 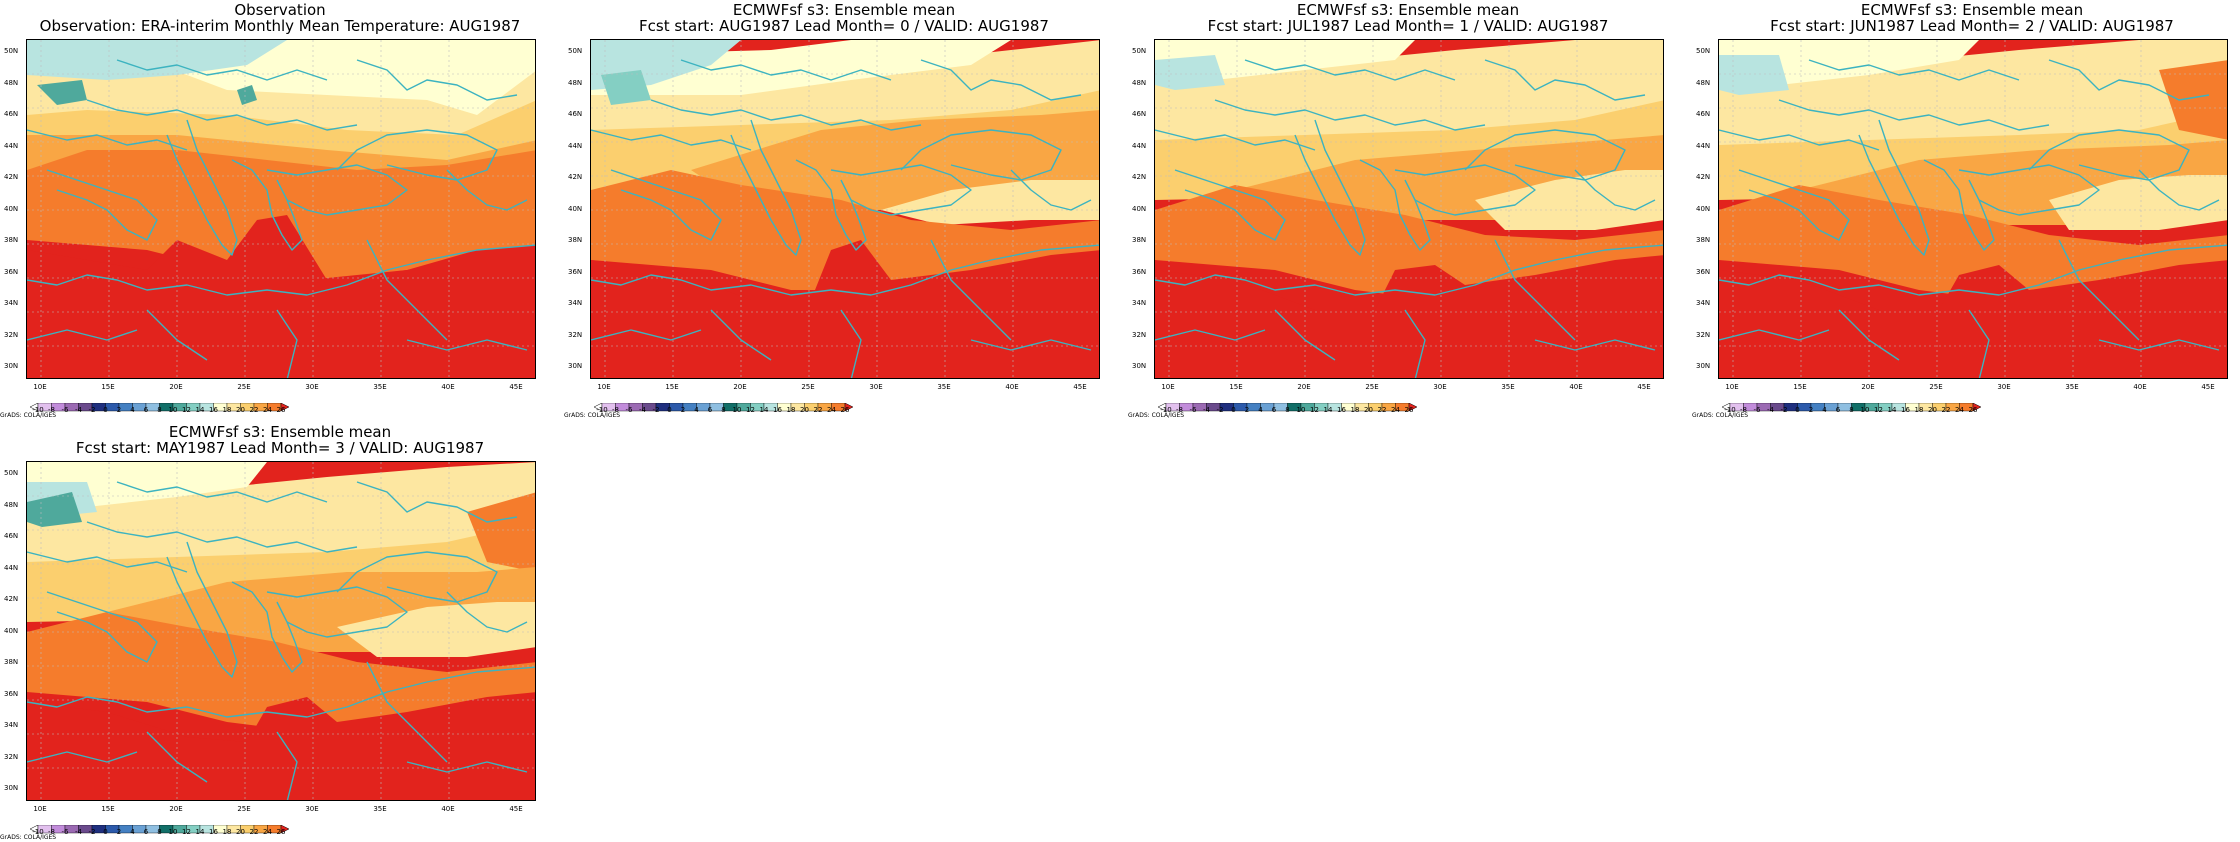 I want to click on colorbar-tick-label: 2, so click(x=119, y=410).